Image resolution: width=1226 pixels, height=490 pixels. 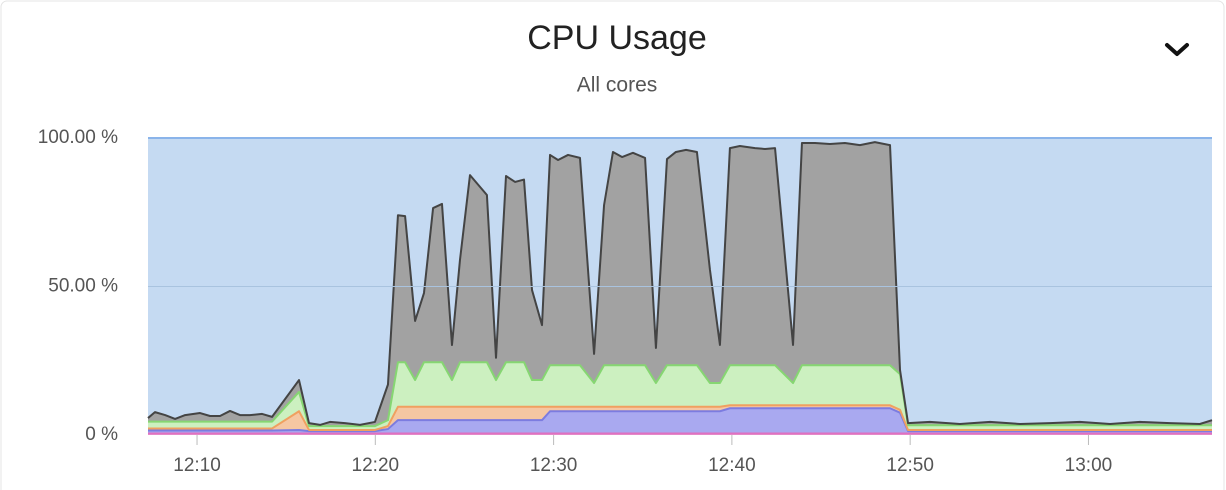 What do you see at coordinates (1177, 49) in the screenshot?
I see `menu-chevron` at bounding box center [1177, 49].